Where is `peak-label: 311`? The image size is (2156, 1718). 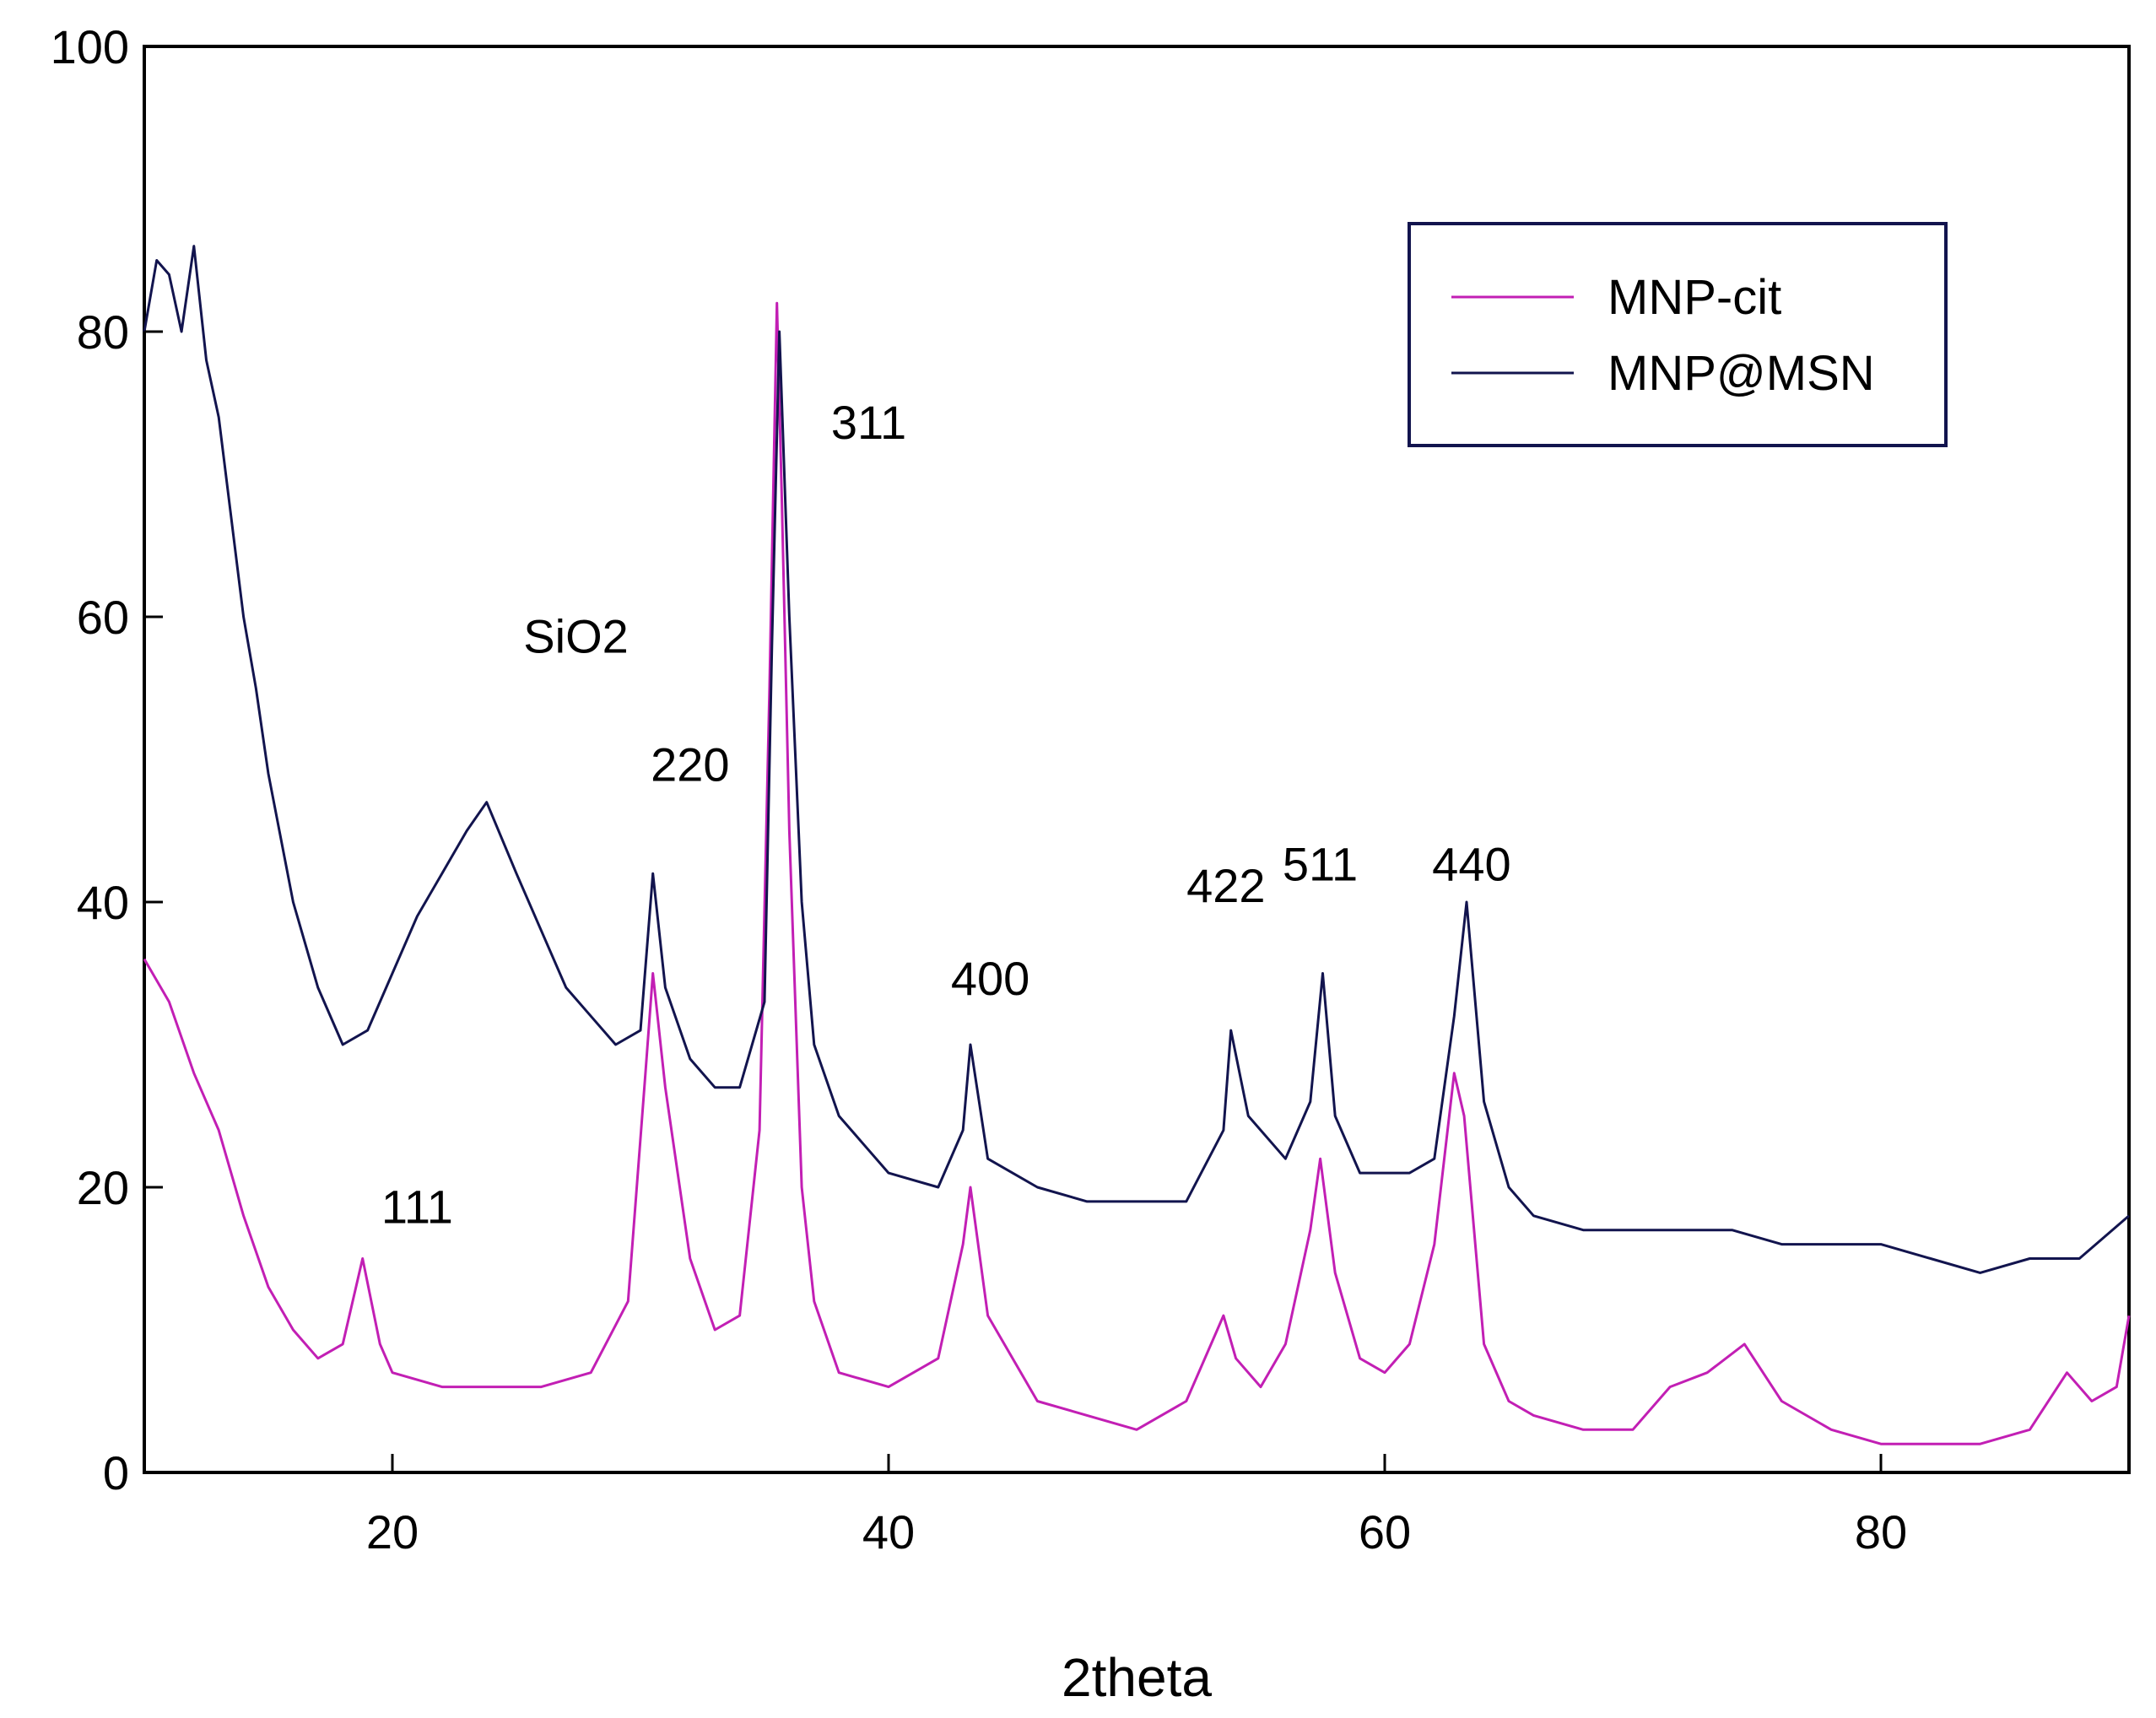
peak-label: 311 is located at coordinates (869, 422).